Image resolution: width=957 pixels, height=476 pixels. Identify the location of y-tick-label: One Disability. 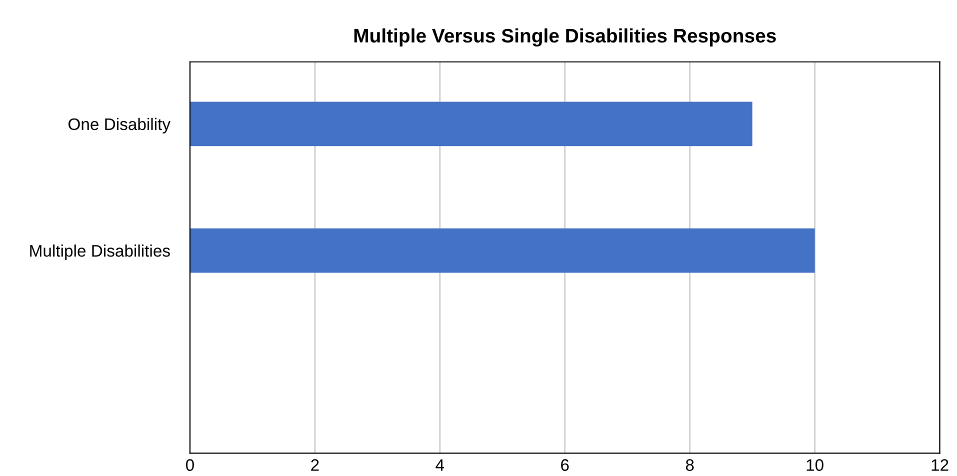
(119, 126).